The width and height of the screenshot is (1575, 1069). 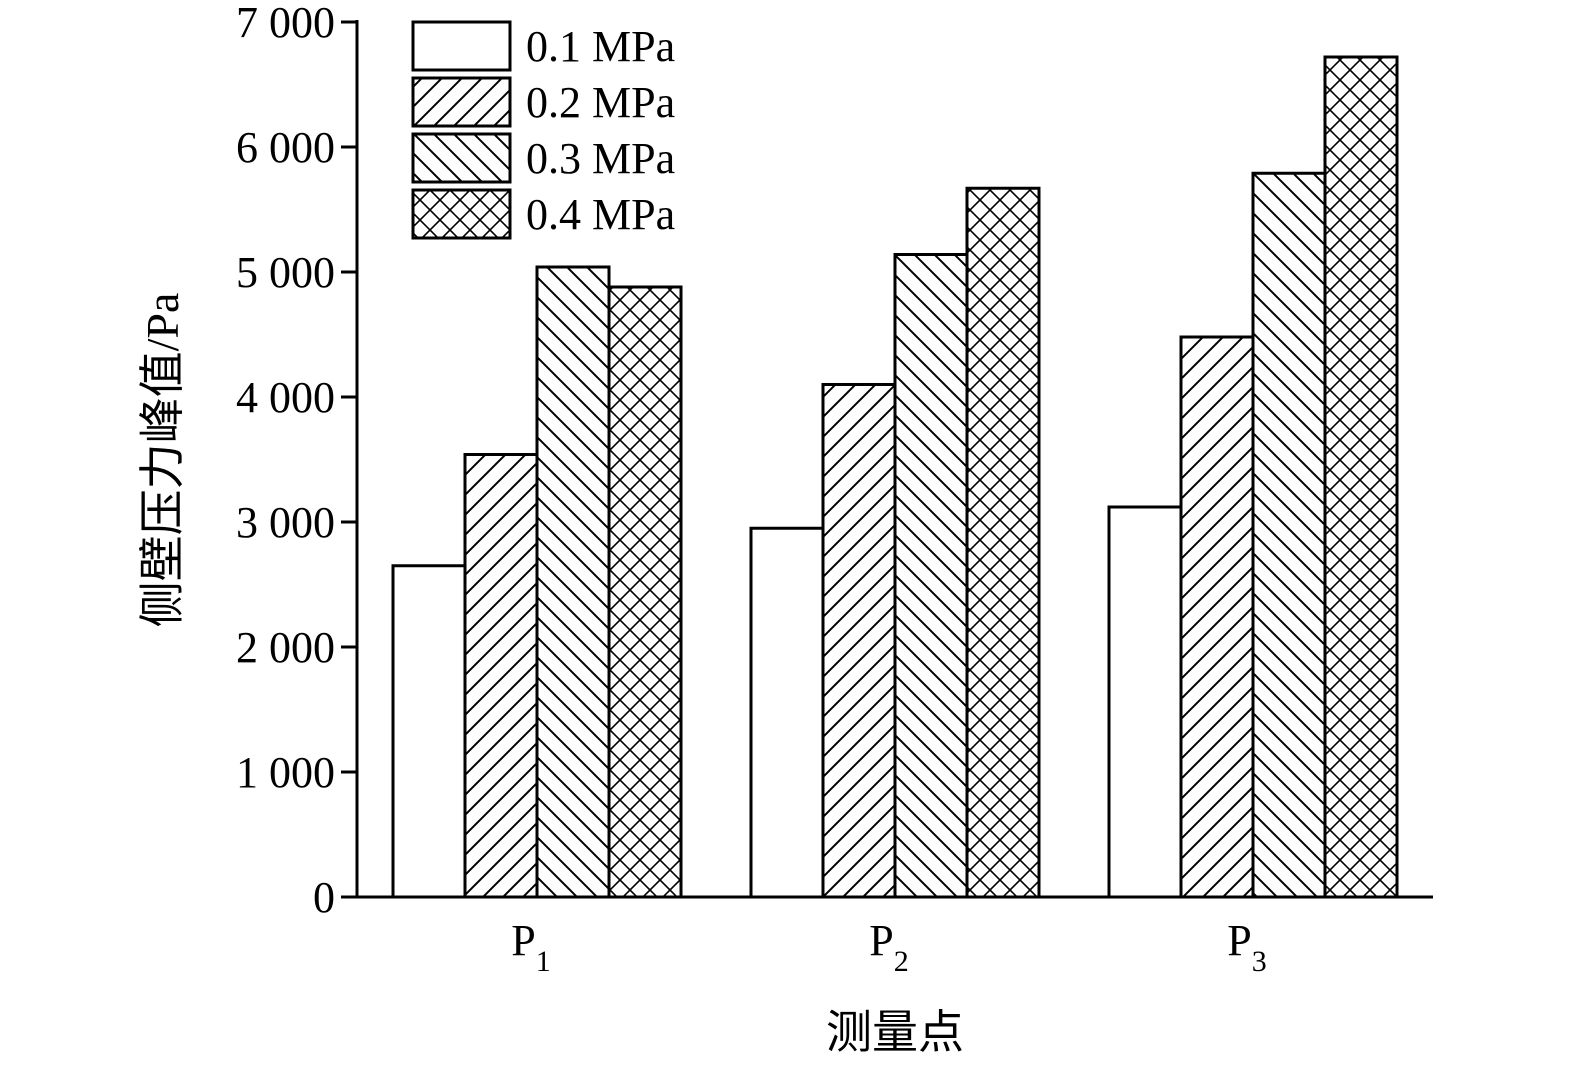 I want to click on legend-label-2: 0.2 MPa, so click(x=600, y=102).